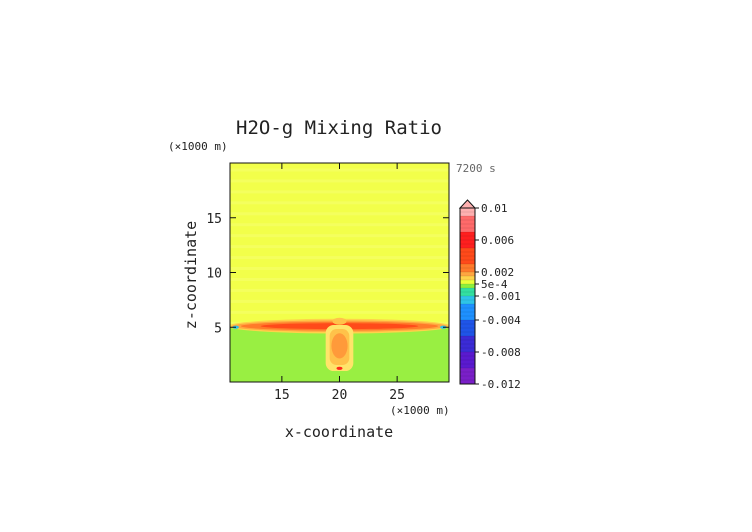 The width and height of the screenshot is (752, 532). I want to click on colorbar-label: 5e-4, so click(494, 284).